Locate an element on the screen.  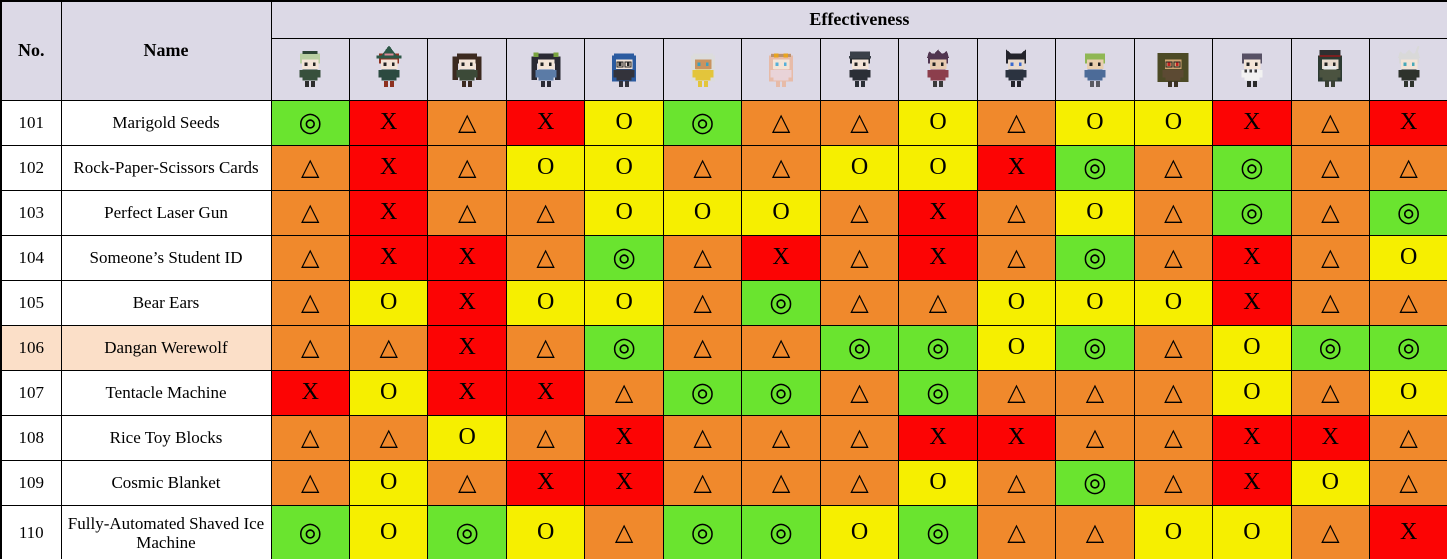
effectiveness-cell-102-korekiyo-shinguji: △ is located at coordinates (1330, 167).